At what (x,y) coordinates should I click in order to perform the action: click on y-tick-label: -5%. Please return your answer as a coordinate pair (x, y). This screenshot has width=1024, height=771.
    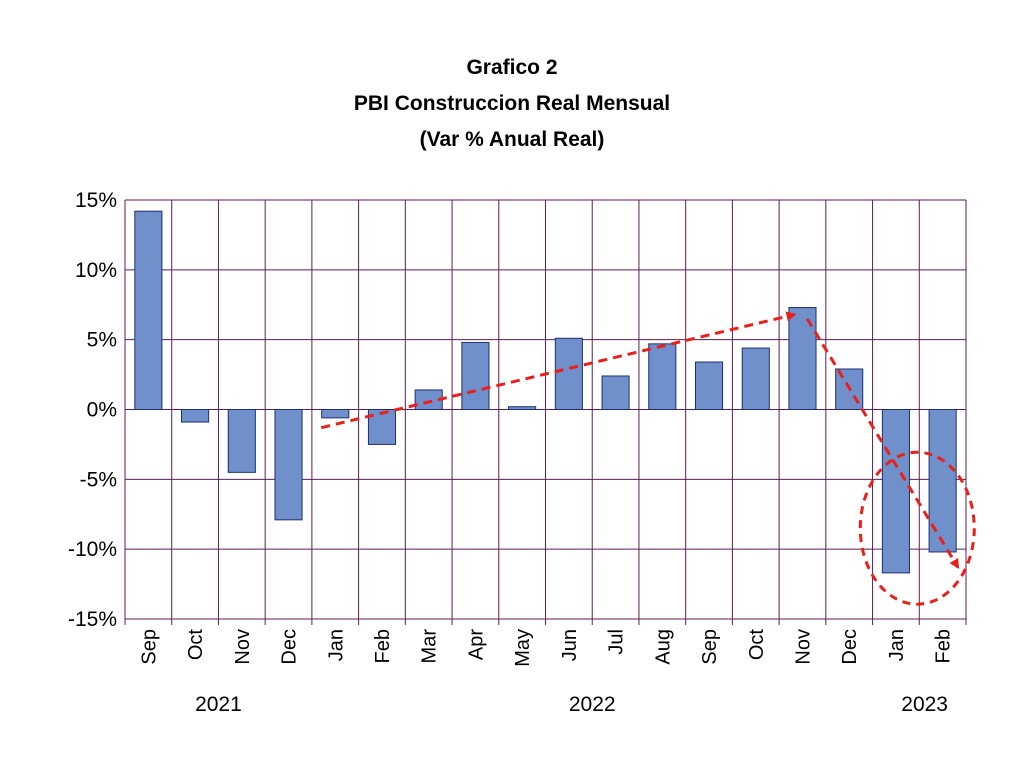
    Looking at the image, I should click on (98, 479).